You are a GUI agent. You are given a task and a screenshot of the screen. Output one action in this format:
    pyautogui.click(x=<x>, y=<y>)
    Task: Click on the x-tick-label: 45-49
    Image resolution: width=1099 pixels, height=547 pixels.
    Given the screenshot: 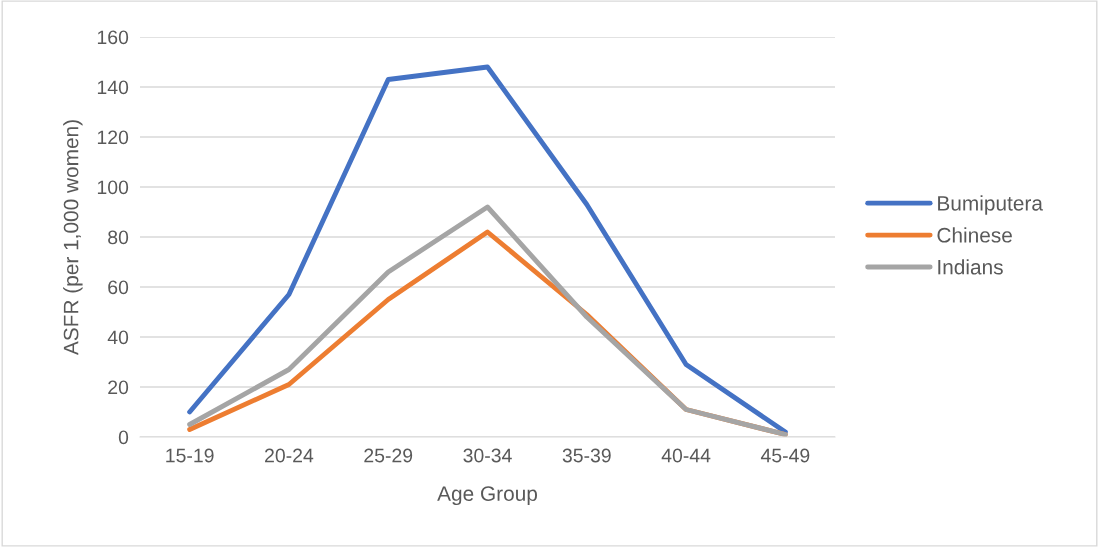 What is the action you would take?
    pyautogui.click(x=785, y=455)
    